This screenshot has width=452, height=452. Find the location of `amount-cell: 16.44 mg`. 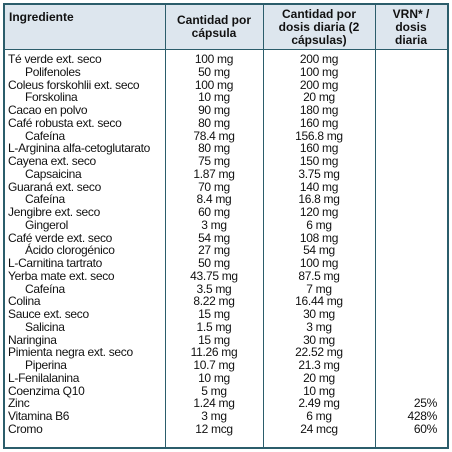

amount-cell: 16.44 mg is located at coordinates (319, 301).